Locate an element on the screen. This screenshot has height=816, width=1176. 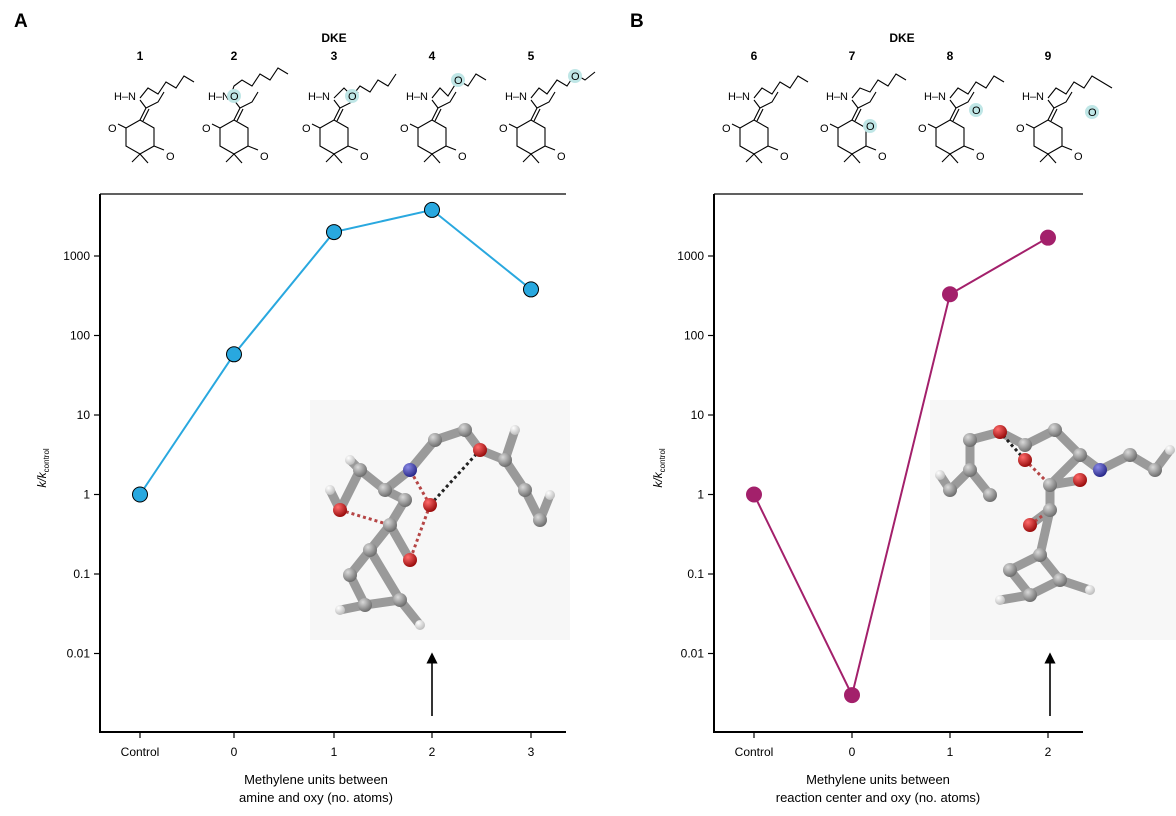
panel-a-y-tick-label: 0.1 is located at coordinates (81, 574).